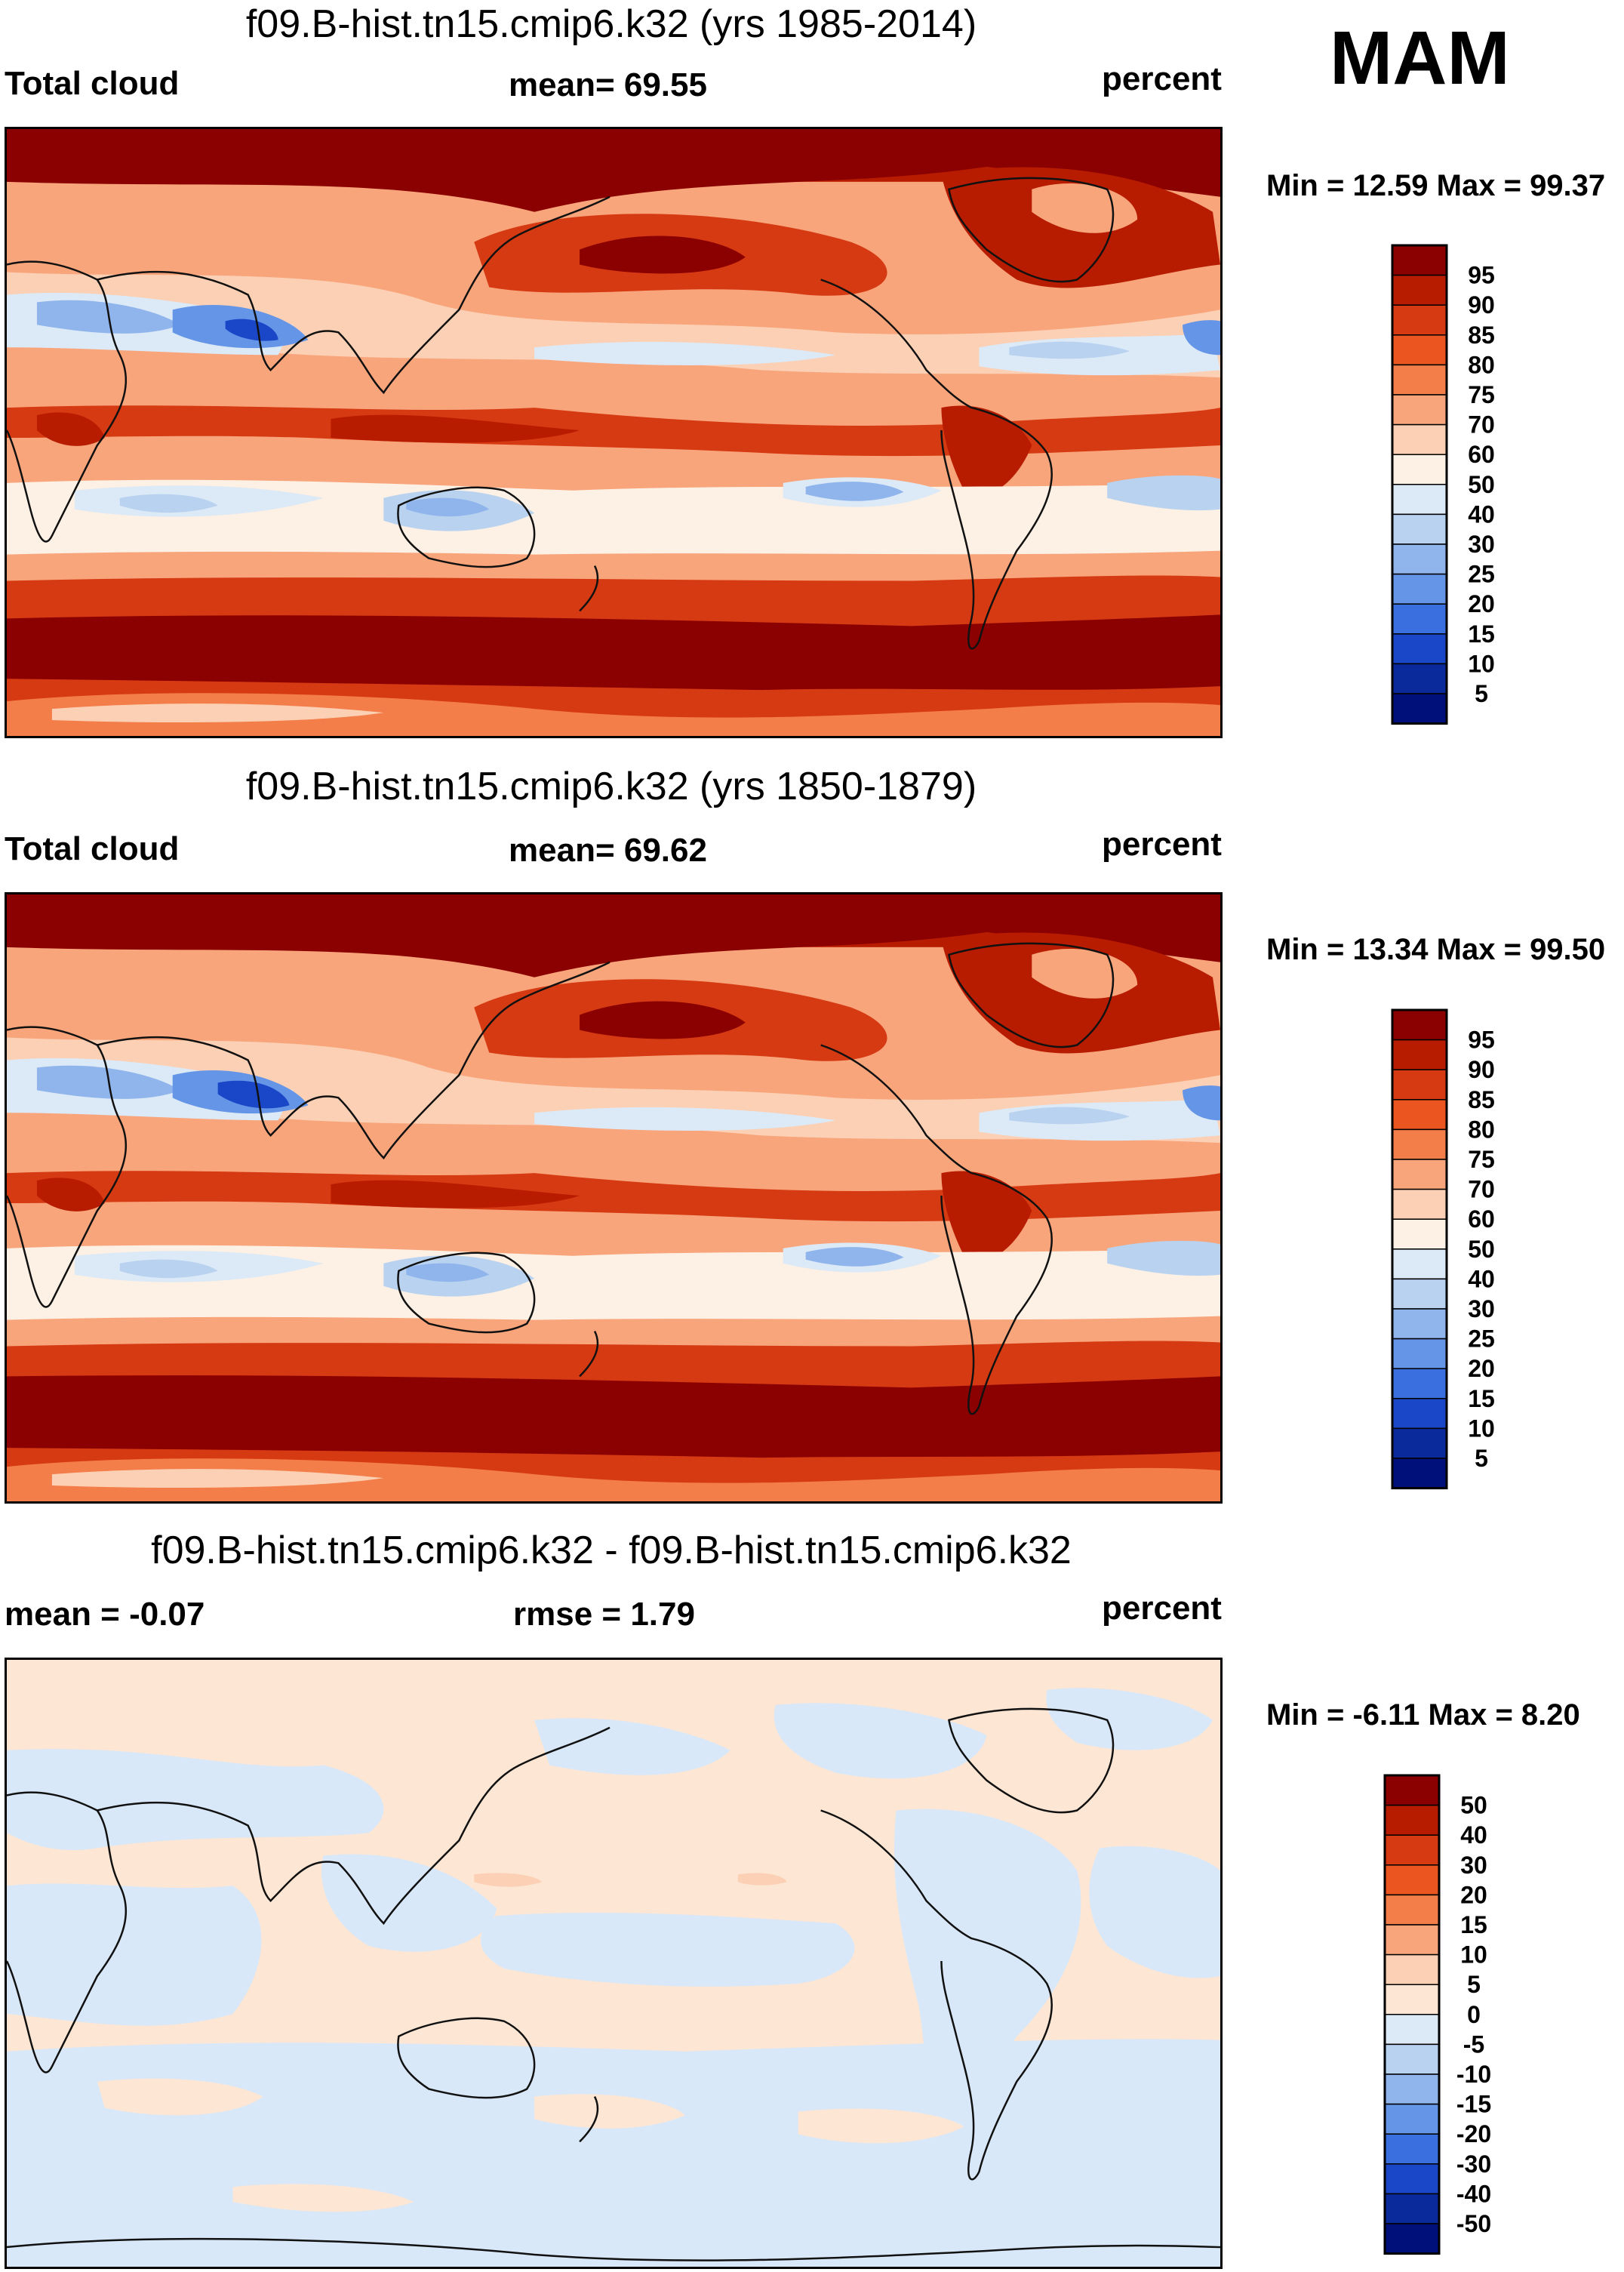 The image size is (1624, 2272). What do you see at coordinates (1436, 950) in the screenshot?
I see `panel2-minmax: Min = 13.34 Max = 99.50` at bounding box center [1436, 950].